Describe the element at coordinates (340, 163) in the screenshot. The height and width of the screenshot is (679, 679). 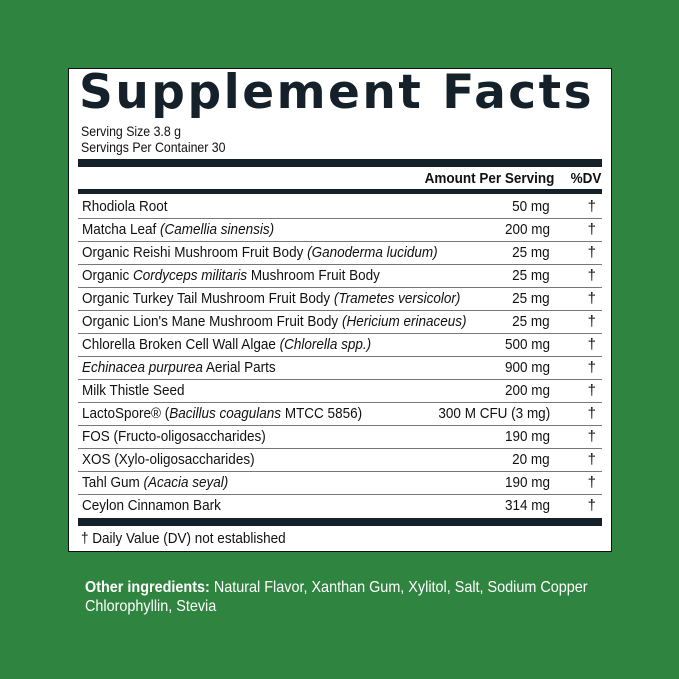
I see `divider-thick` at that location.